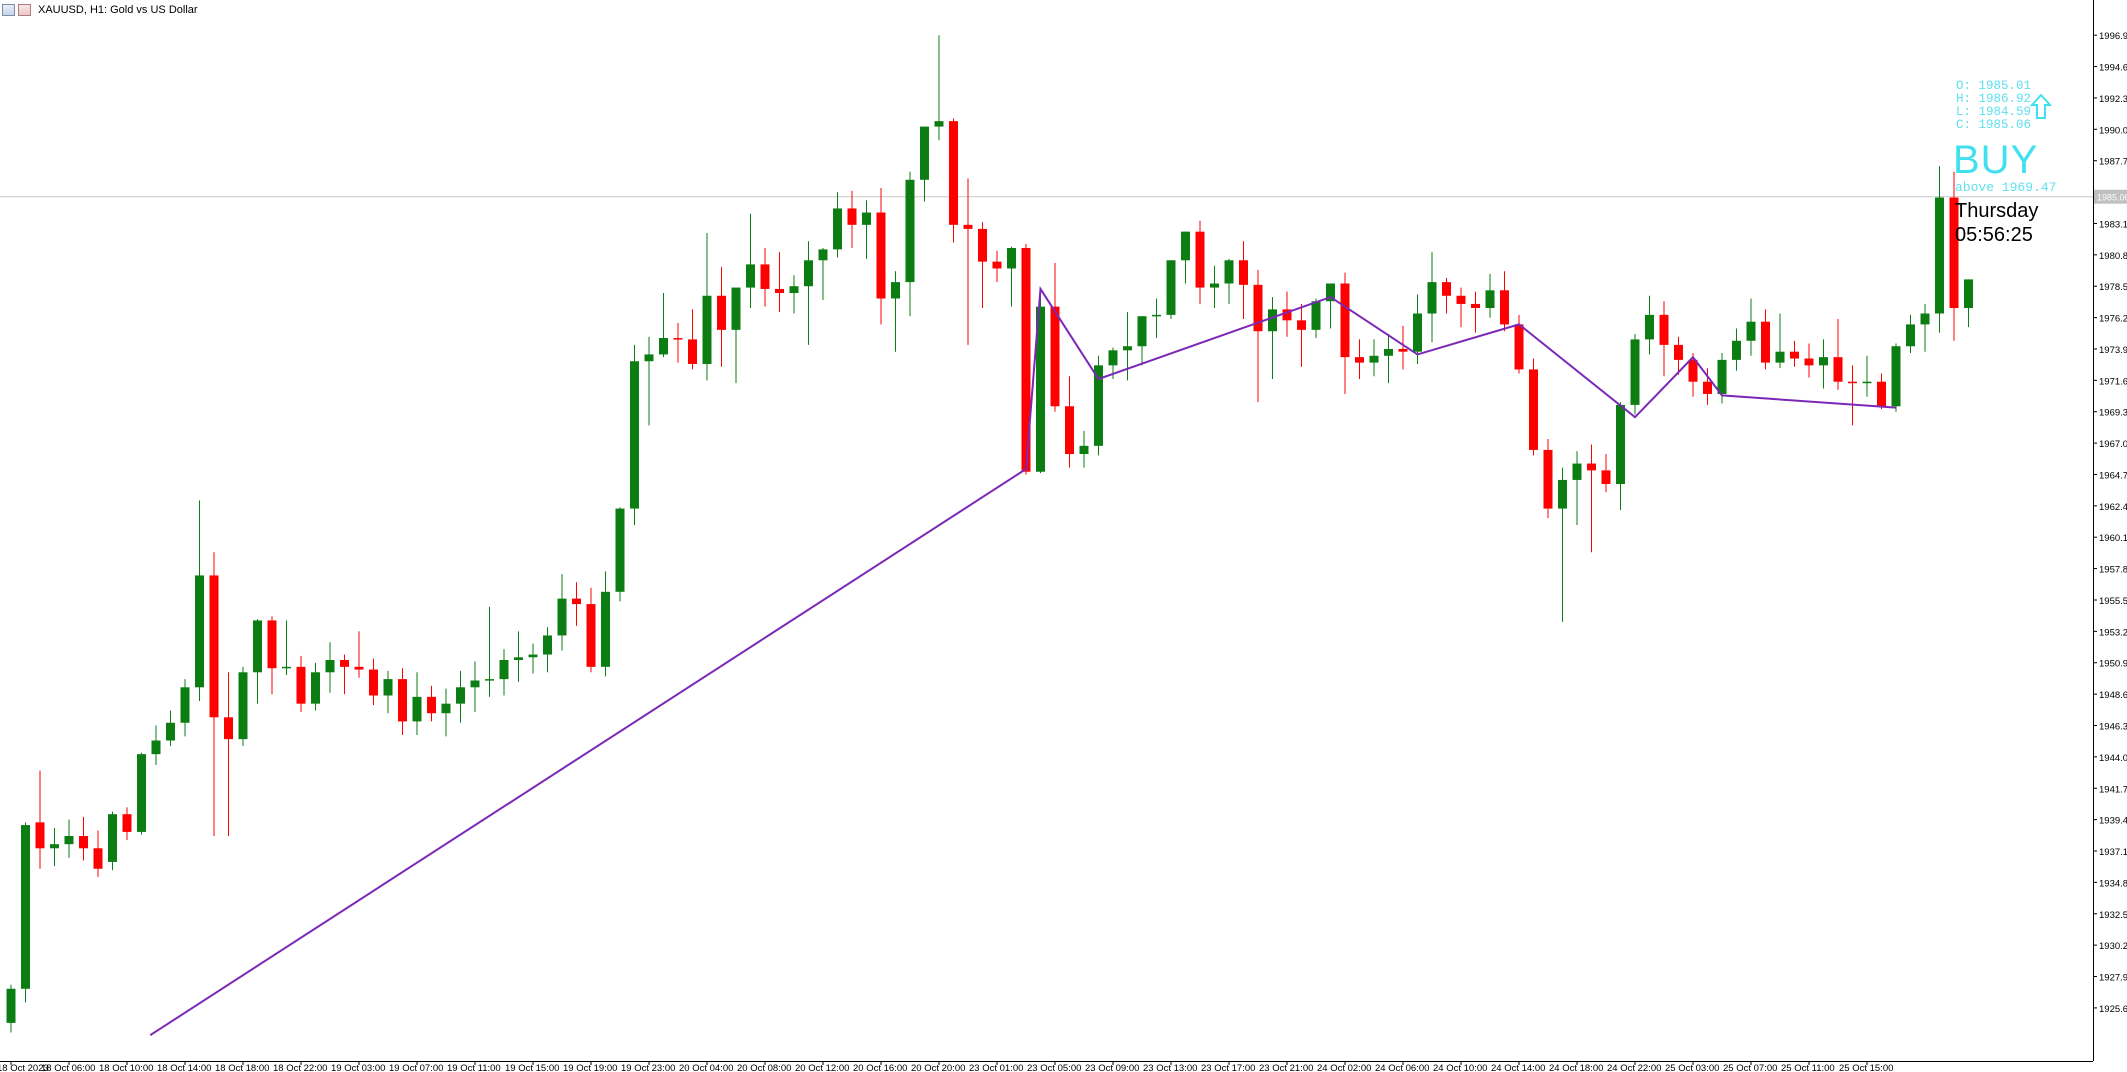 The width and height of the screenshot is (2127, 1072). I want to click on time-tick-label: 24 Oct 02:00, so click(1344, 1067).